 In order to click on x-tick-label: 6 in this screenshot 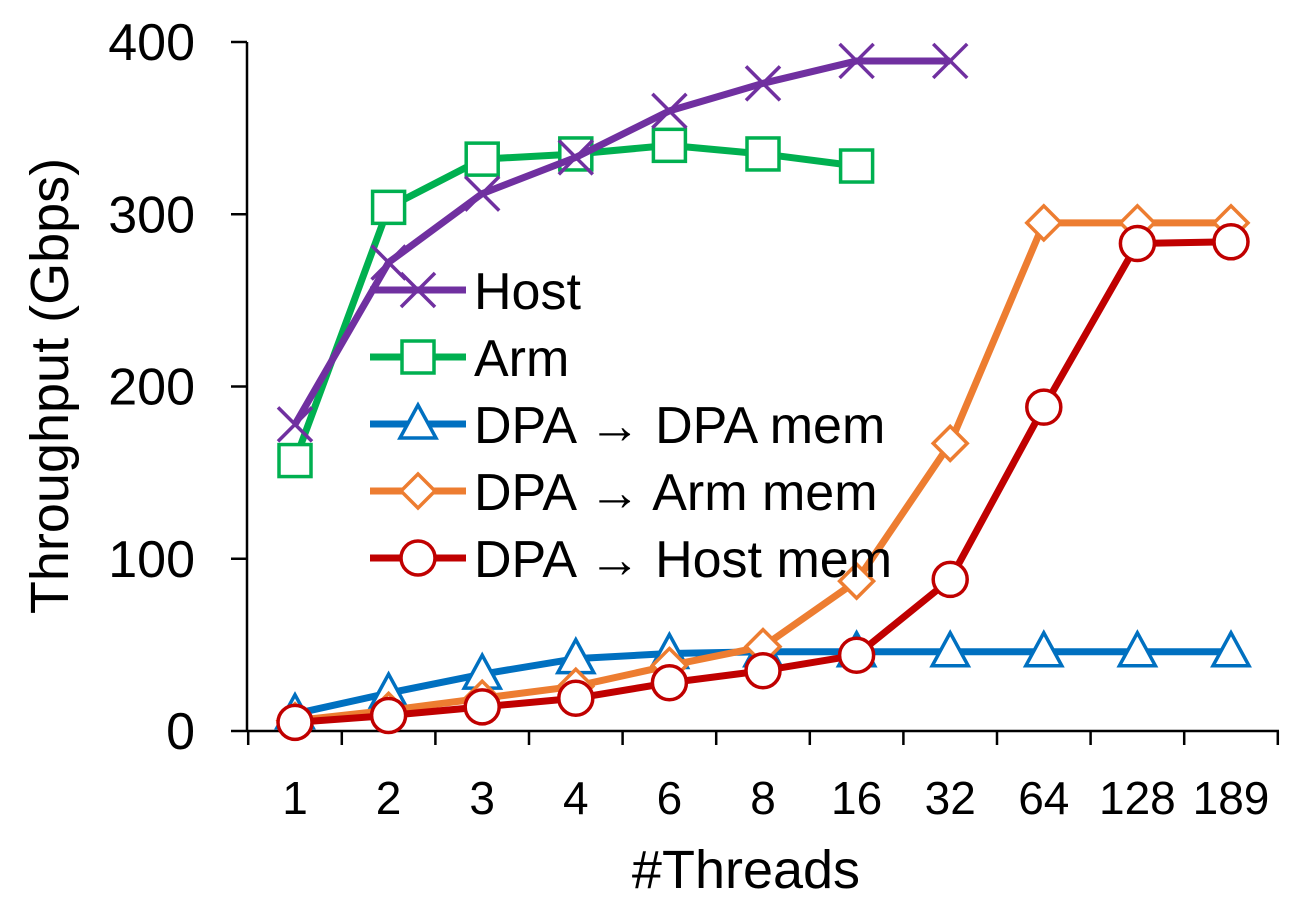, I will do `click(670, 798)`.